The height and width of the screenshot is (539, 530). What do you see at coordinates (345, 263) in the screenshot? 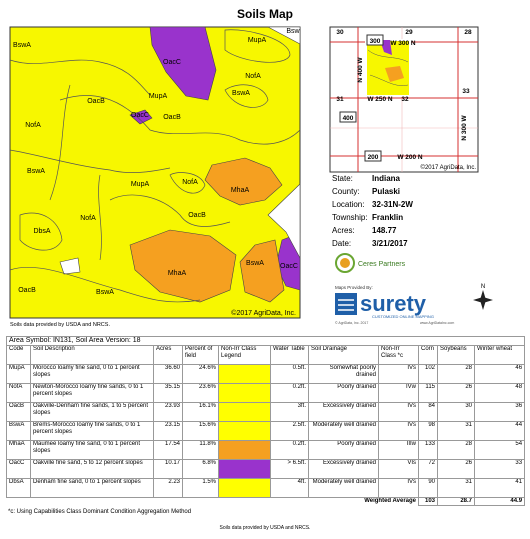
I see `logo-ring` at bounding box center [345, 263].